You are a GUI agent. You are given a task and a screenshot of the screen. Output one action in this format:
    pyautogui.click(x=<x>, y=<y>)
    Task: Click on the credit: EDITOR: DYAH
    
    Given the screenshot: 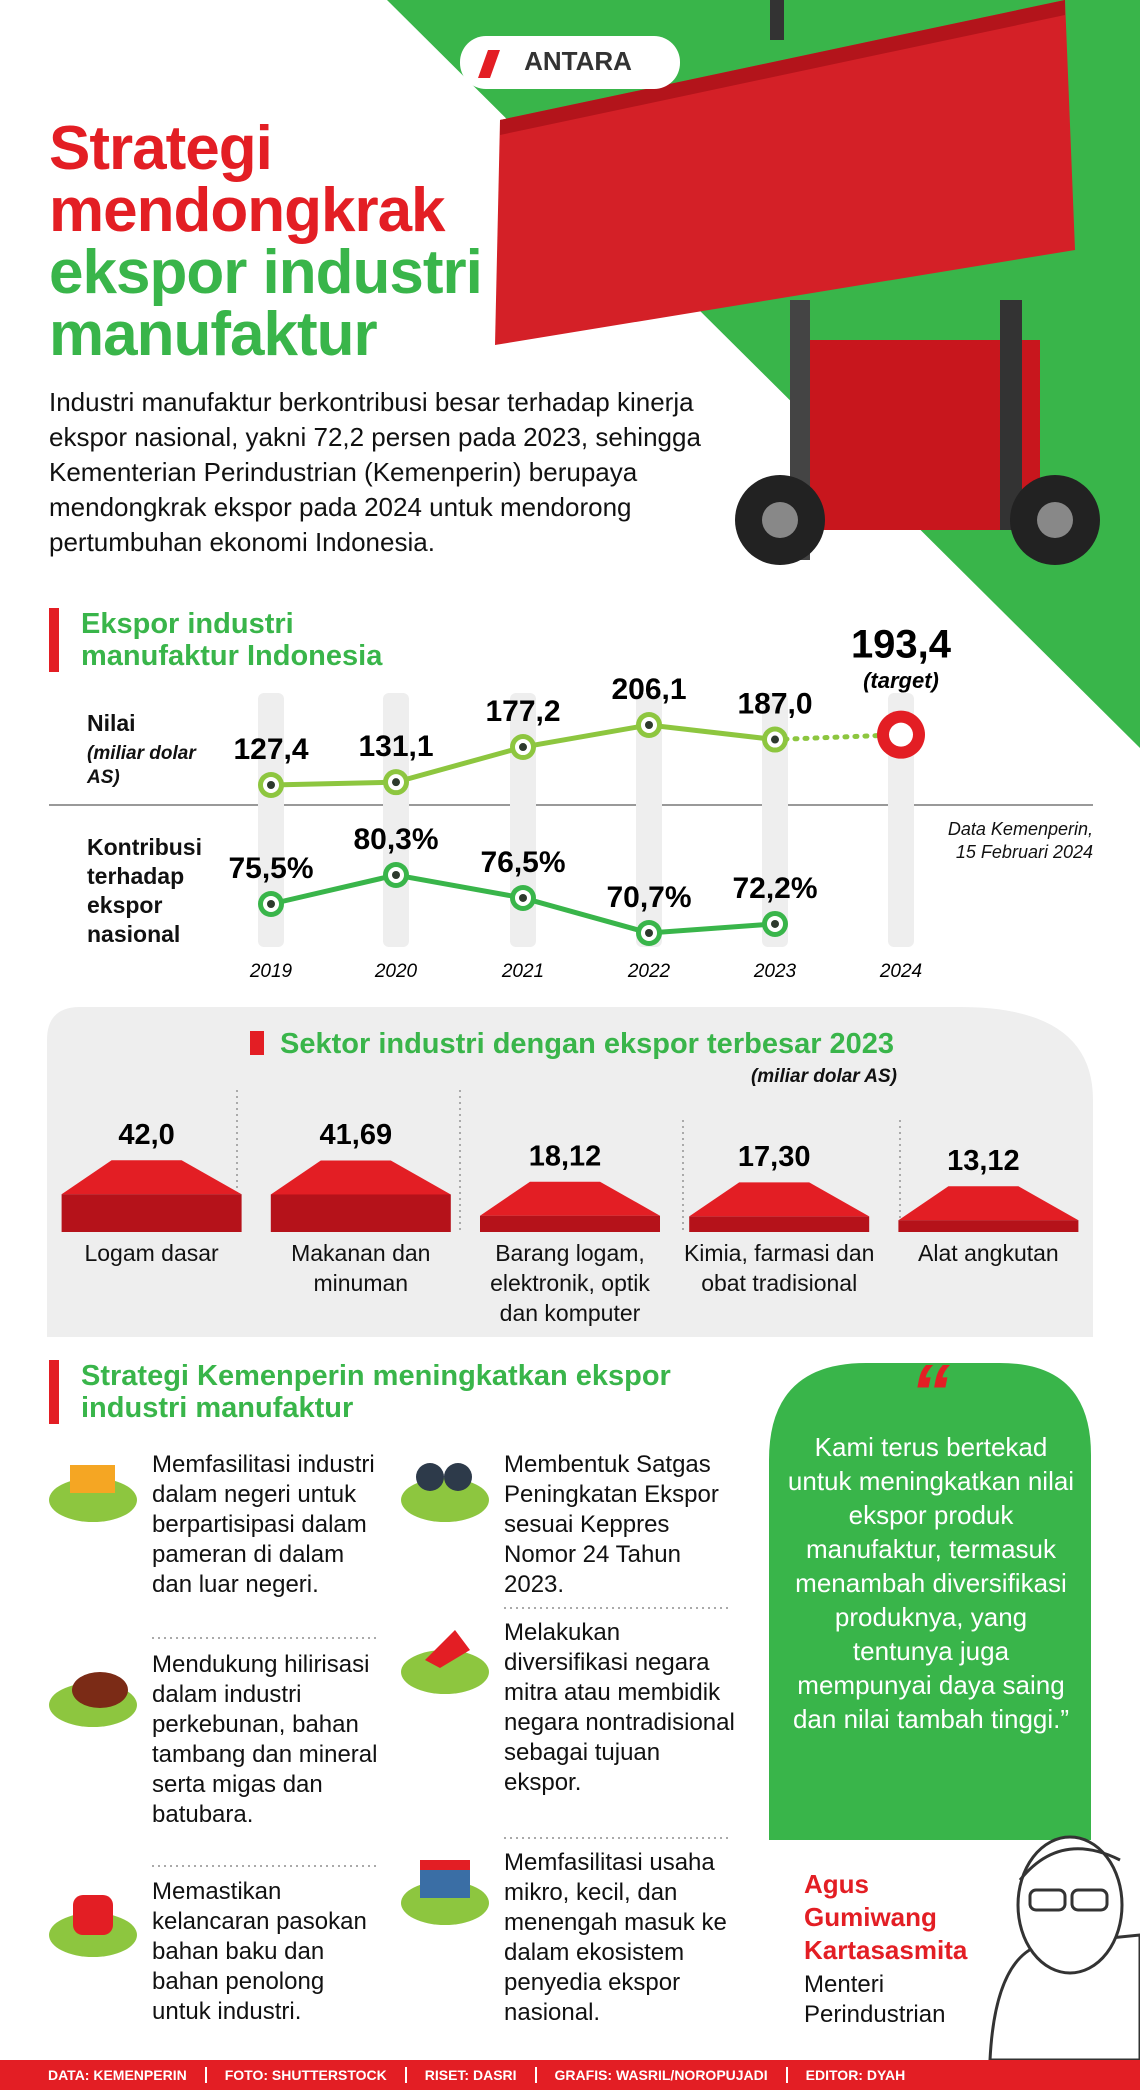 What is the action you would take?
    pyautogui.click(x=854, y=2075)
    